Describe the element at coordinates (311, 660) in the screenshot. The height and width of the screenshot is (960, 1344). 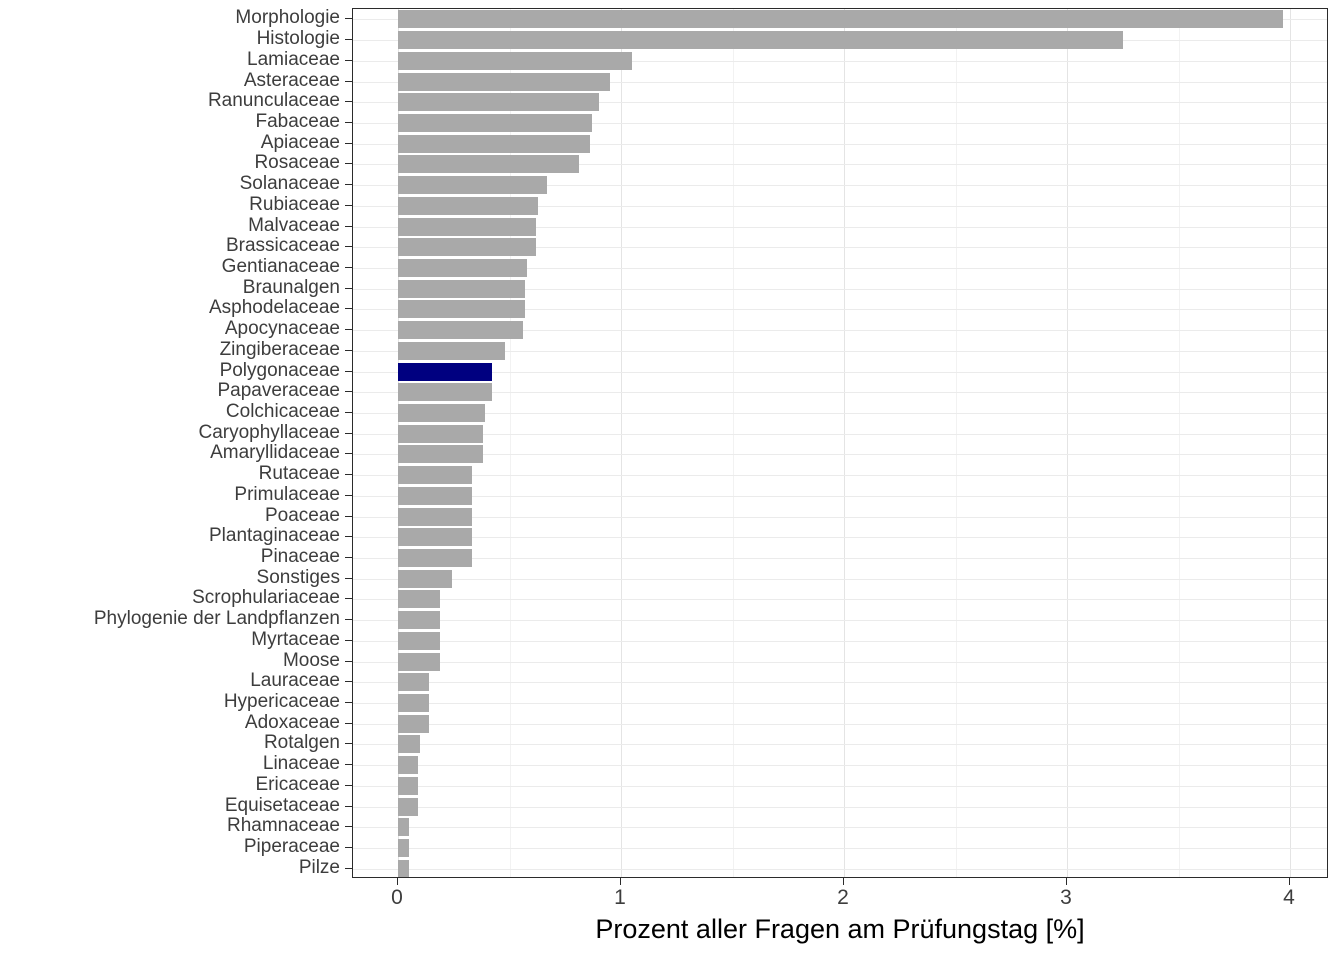
I see `y-axis-label: Moose` at that location.